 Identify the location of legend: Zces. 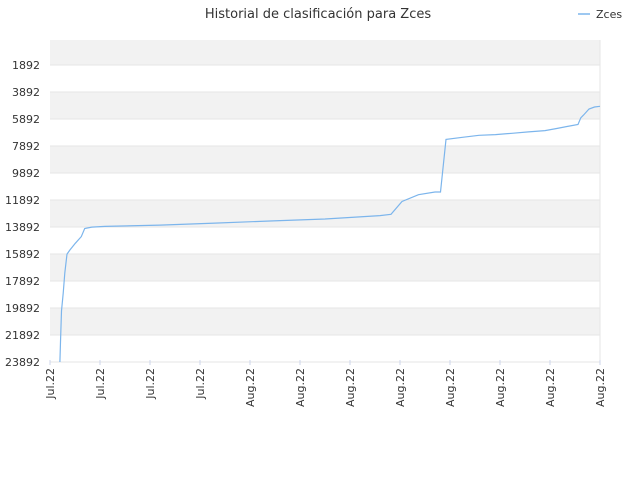
(600, 14).